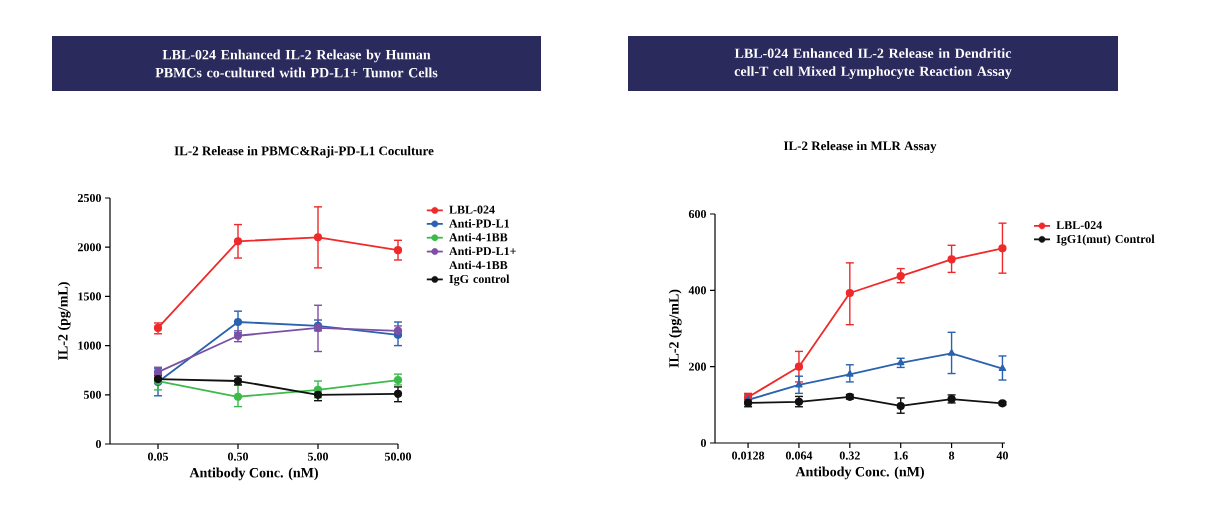  Describe the element at coordinates (158, 456) in the screenshot. I see `x-tick-label: 0.05` at that location.